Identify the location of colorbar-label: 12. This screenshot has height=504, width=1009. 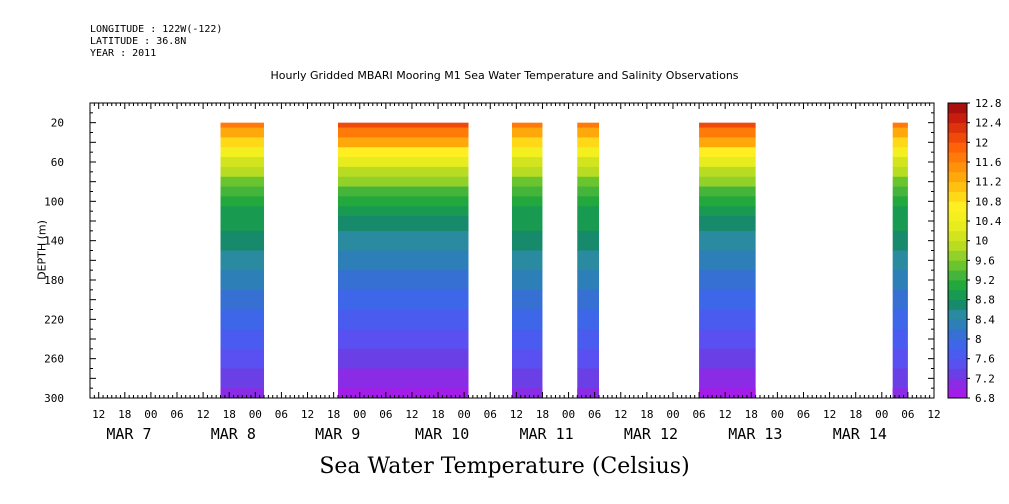
(981, 142).